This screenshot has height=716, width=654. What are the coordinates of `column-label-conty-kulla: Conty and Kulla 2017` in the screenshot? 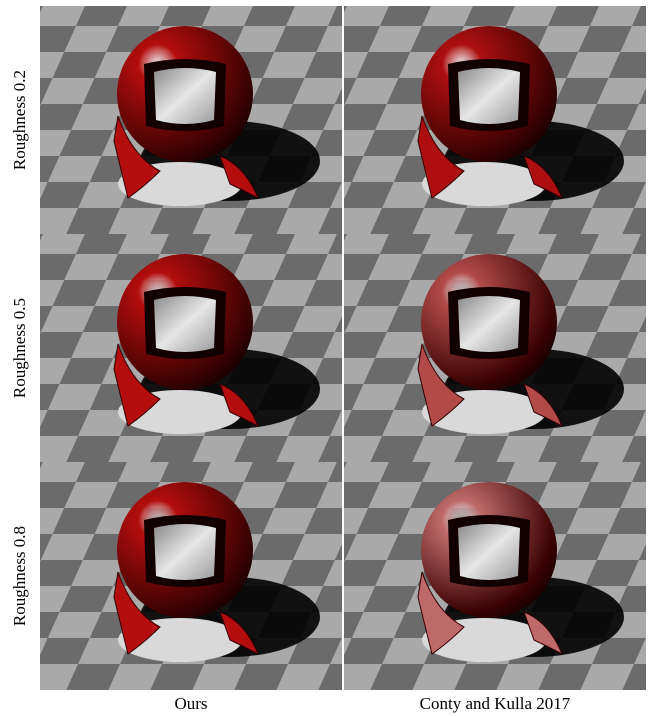 It's located at (495, 703).